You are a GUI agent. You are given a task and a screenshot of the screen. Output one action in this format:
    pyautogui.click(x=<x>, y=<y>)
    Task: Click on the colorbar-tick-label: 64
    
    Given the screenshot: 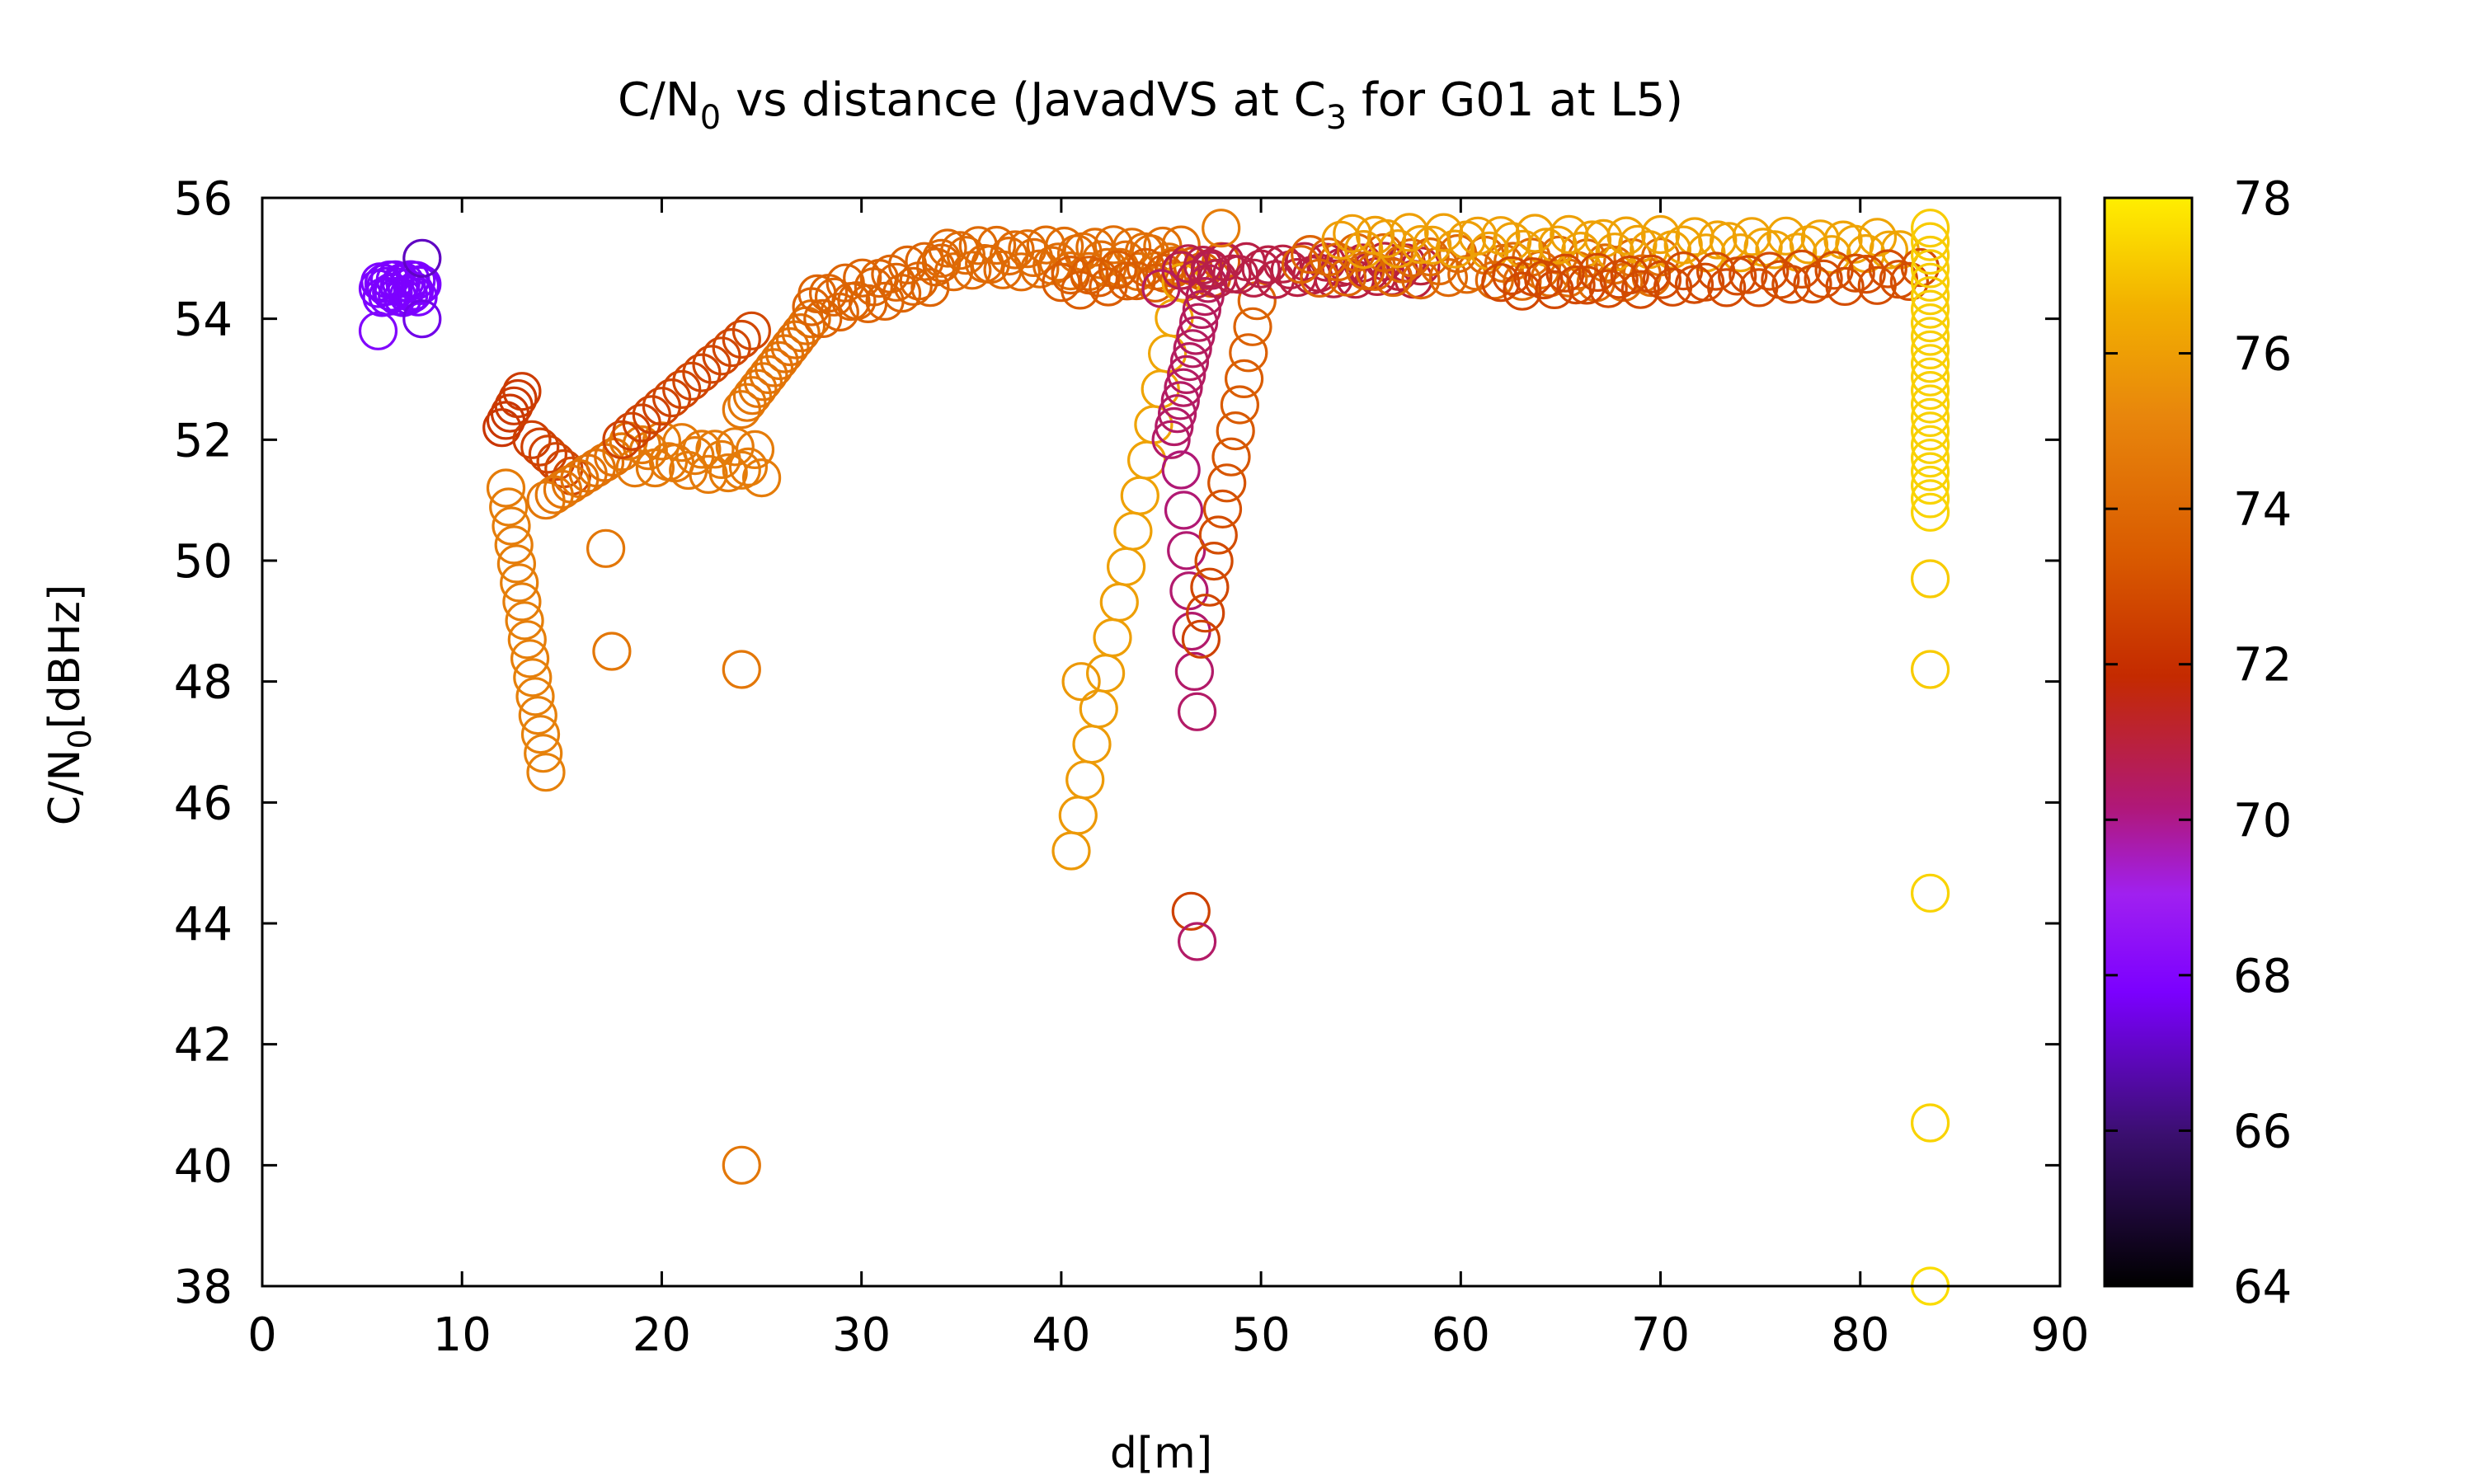 What is the action you would take?
    pyautogui.click(x=2262, y=1287)
    